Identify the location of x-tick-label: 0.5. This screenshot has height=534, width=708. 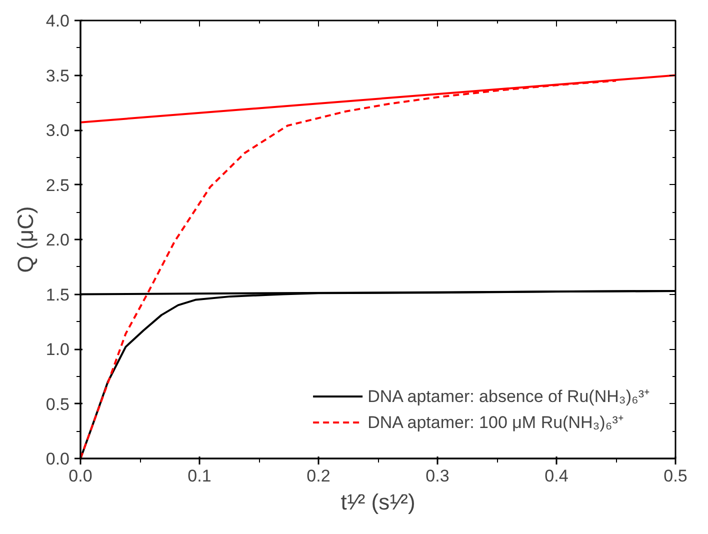
(676, 476).